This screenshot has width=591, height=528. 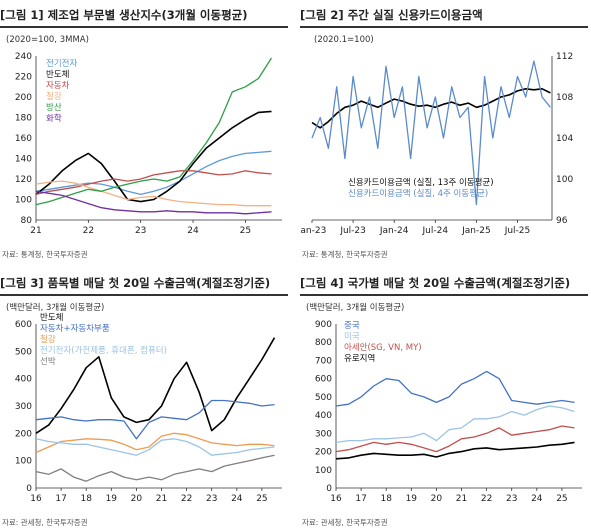 What do you see at coordinates (23, 78) in the screenshot?
I see `y-tick-label: 220` at bounding box center [23, 78].